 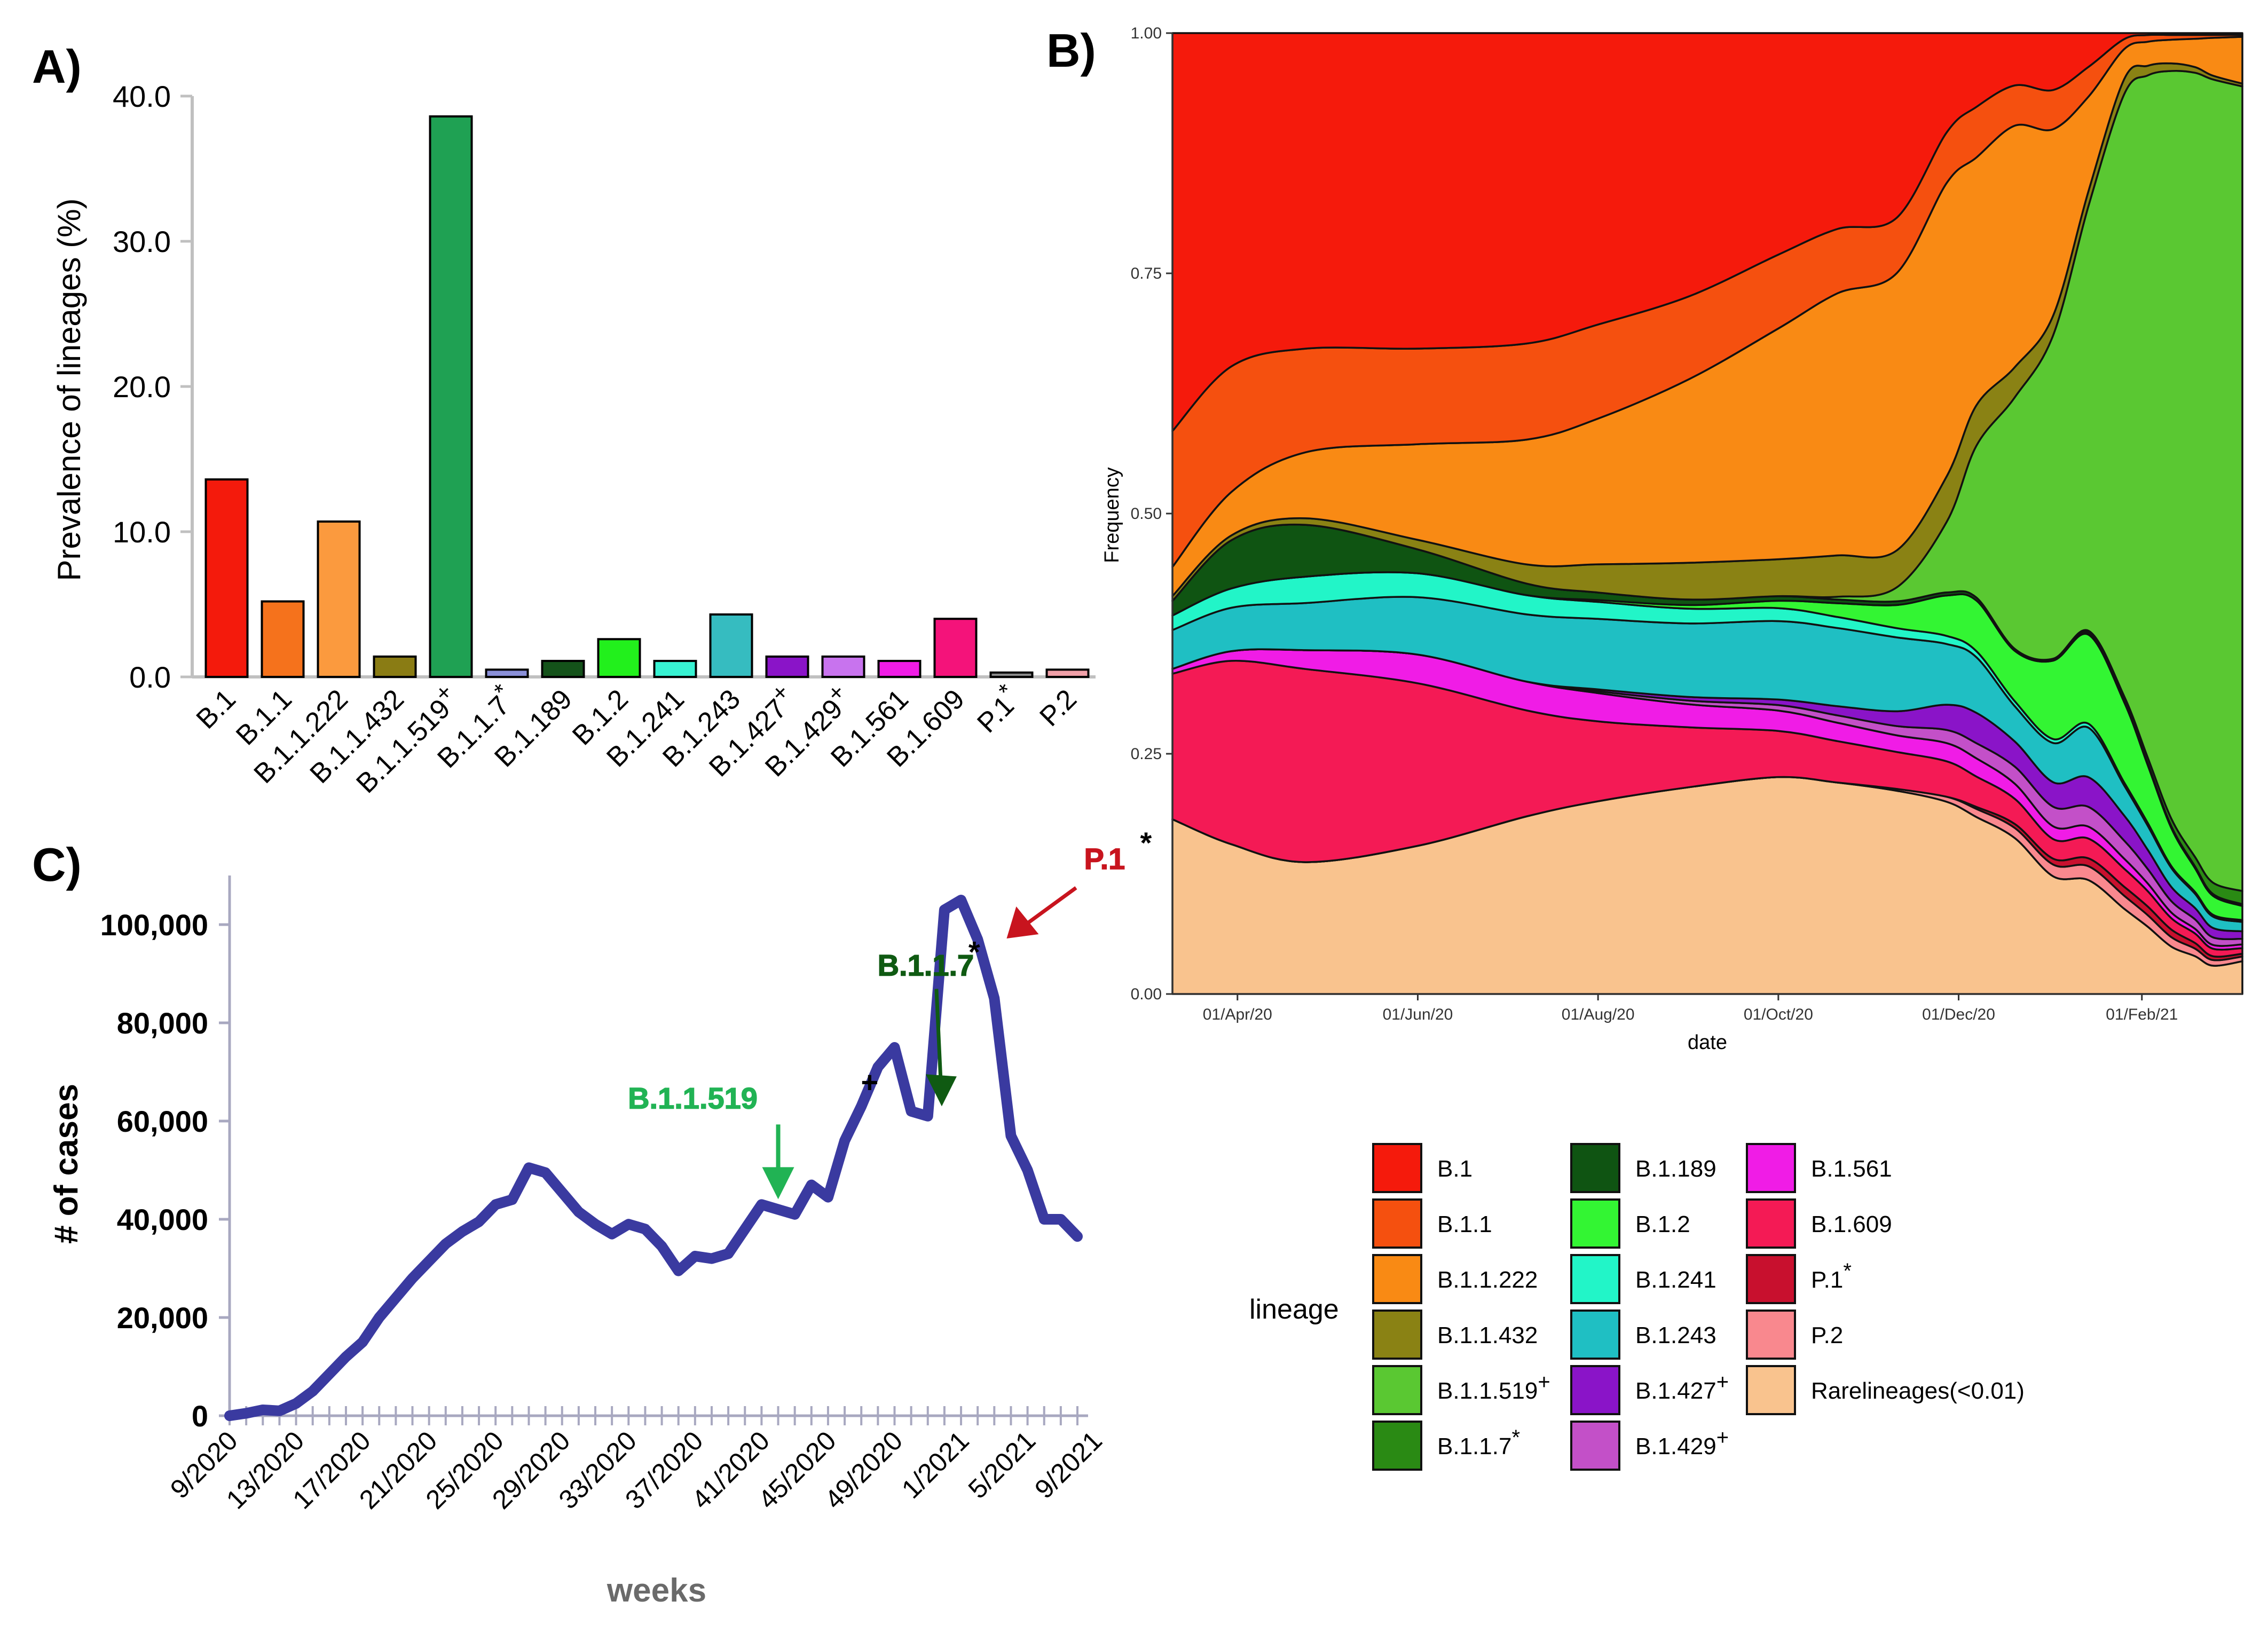 What do you see at coordinates (57, 865) in the screenshot?
I see `panel-c-label: C)` at bounding box center [57, 865].